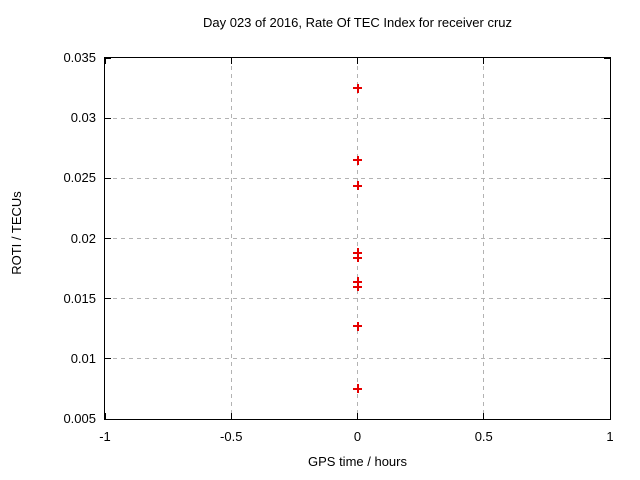  What do you see at coordinates (357, 436) in the screenshot?
I see `x-tick-label: 0` at bounding box center [357, 436].